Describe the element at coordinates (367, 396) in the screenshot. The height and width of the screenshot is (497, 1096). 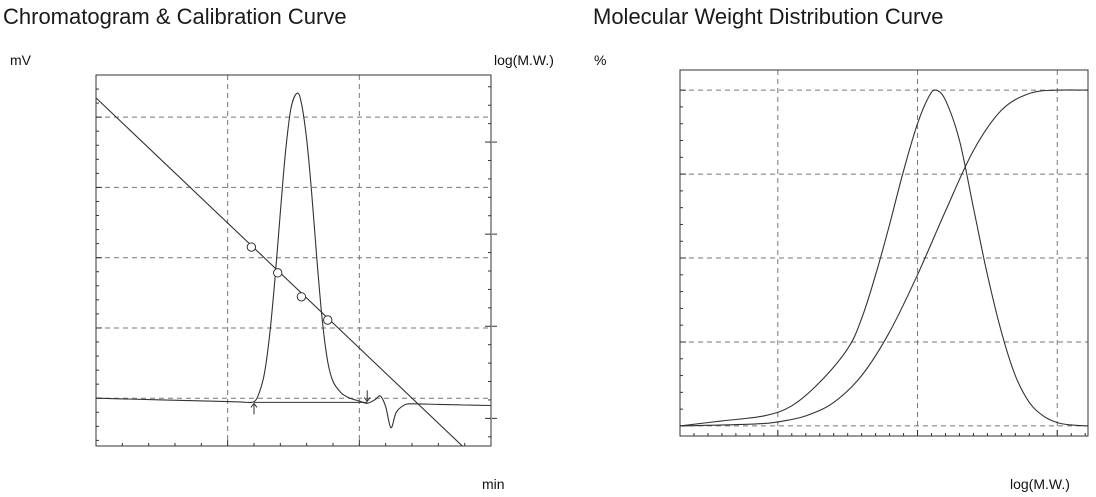
I see `integration-end-marker` at that location.